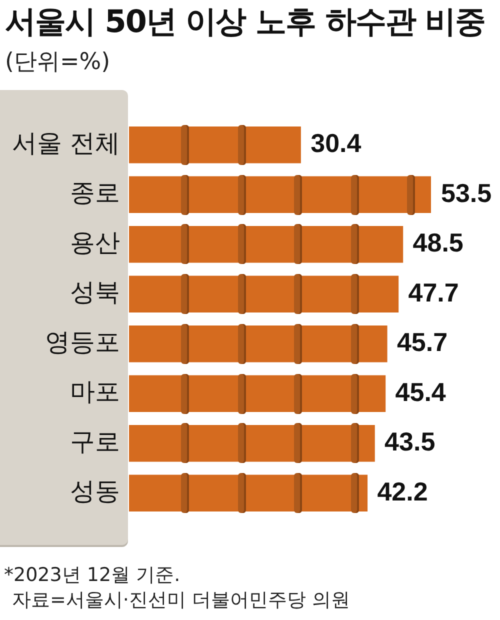 Image resolution: width=500 pixels, height=620 pixels. What do you see at coordinates (215, 145) in the screenshot?
I see `bar` at bounding box center [215, 145].